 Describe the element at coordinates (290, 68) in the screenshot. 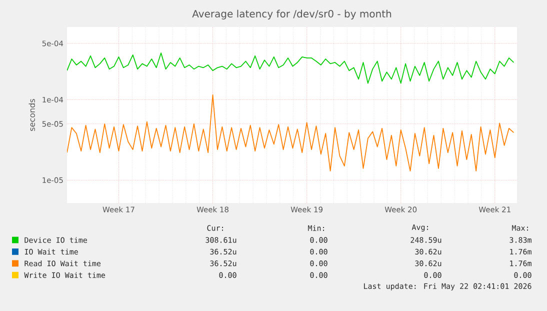

I see `line-series` at that location.